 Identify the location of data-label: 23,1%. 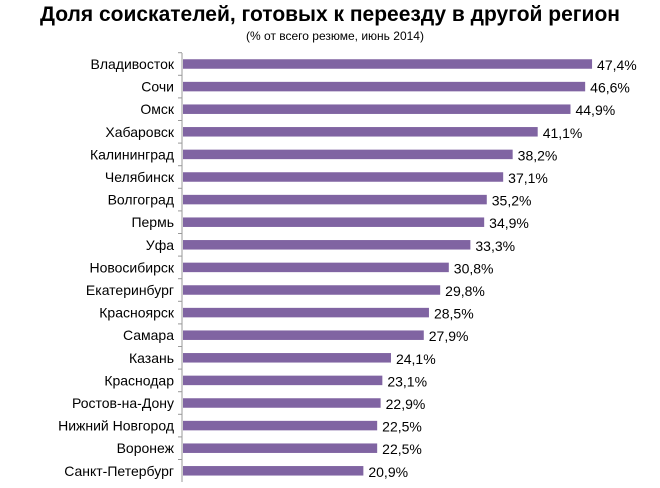
(407, 381).